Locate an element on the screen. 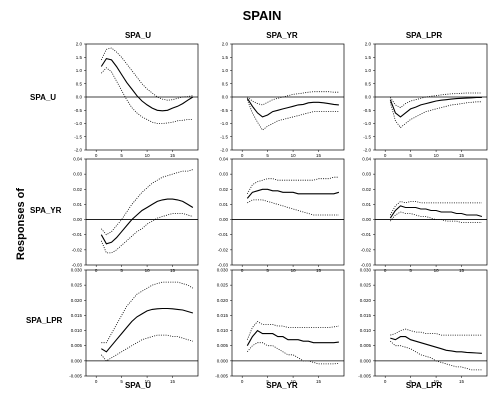  panel-spa-yr-on-spa-u-ytick-label: 0.03 is located at coordinates (77, 174).